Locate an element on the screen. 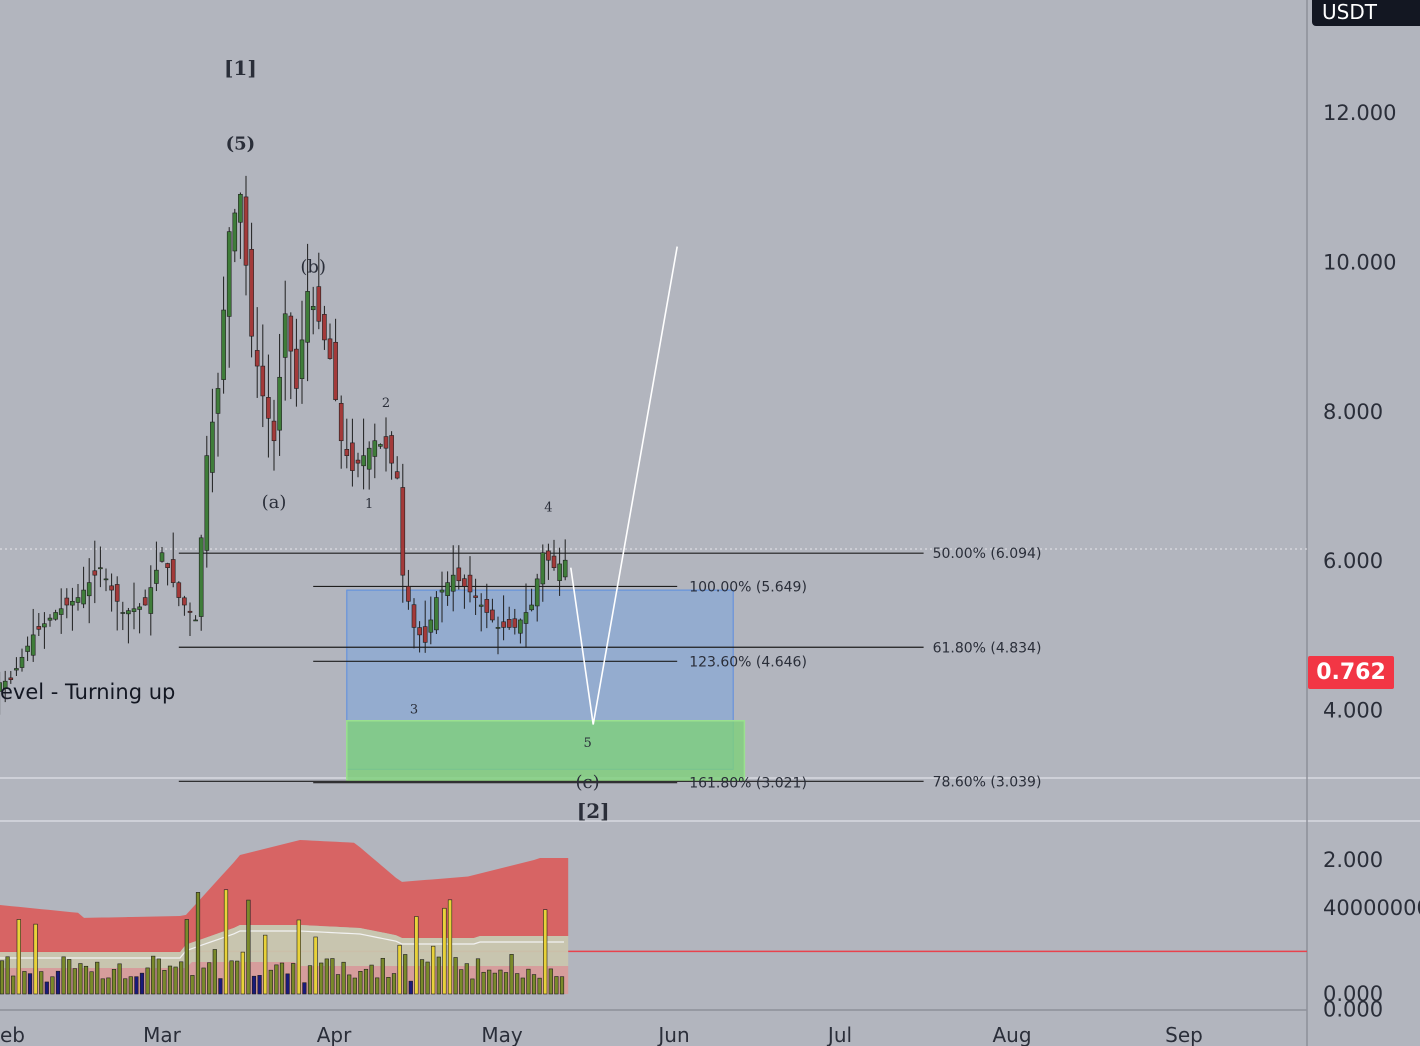 The height and width of the screenshot is (1046, 1420). wave-label: 1 is located at coordinates (369, 504).